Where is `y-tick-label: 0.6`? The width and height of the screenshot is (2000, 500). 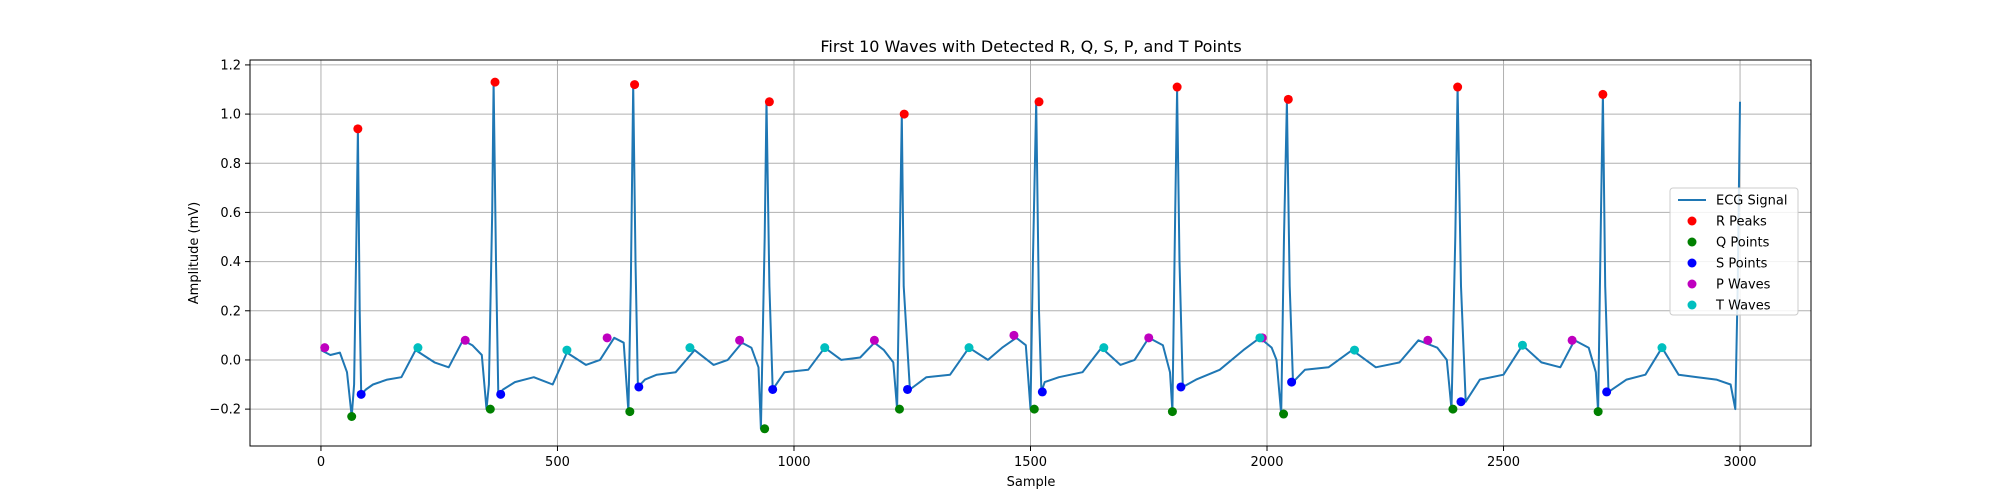 y-tick-label: 0.6 is located at coordinates (230, 213).